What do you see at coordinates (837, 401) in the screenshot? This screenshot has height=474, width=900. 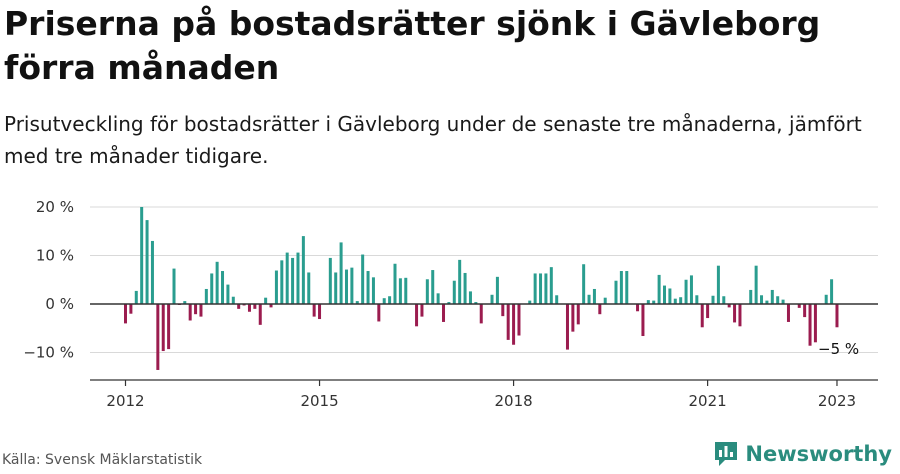 I see `x-tick-label: 2023` at bounding box center [837, 401].